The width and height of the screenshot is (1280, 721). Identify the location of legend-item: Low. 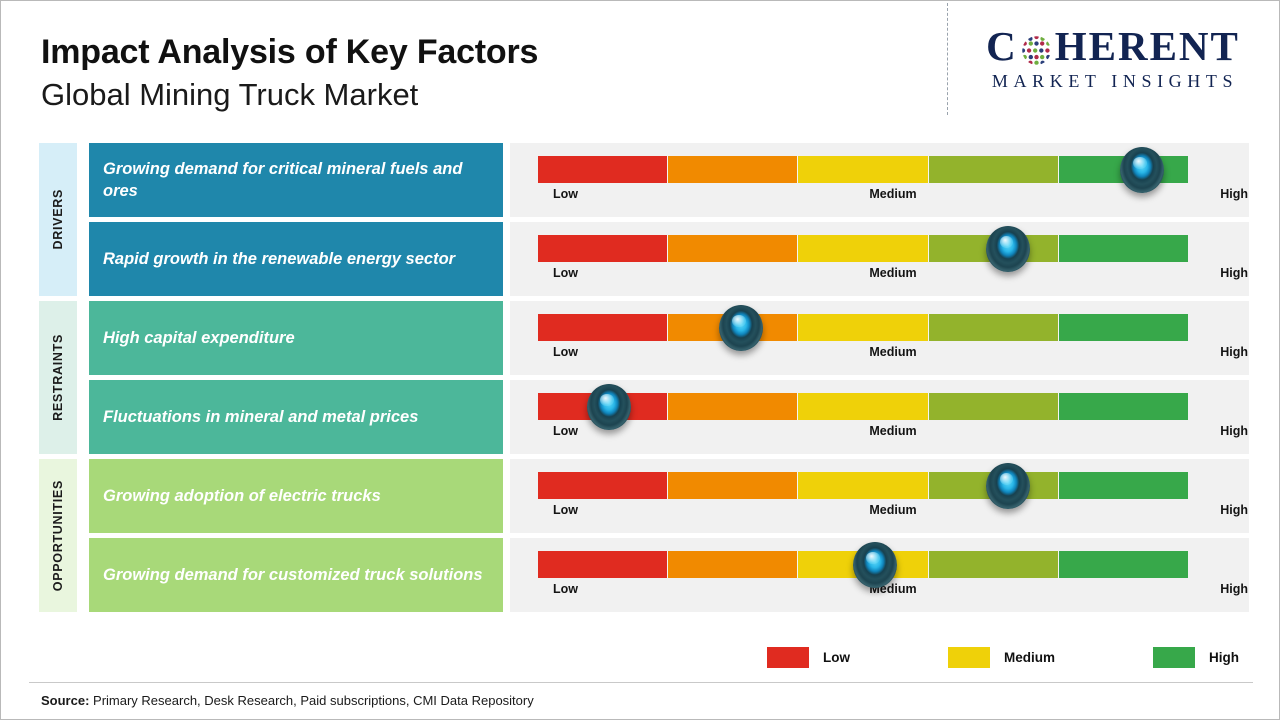
(808, 657).